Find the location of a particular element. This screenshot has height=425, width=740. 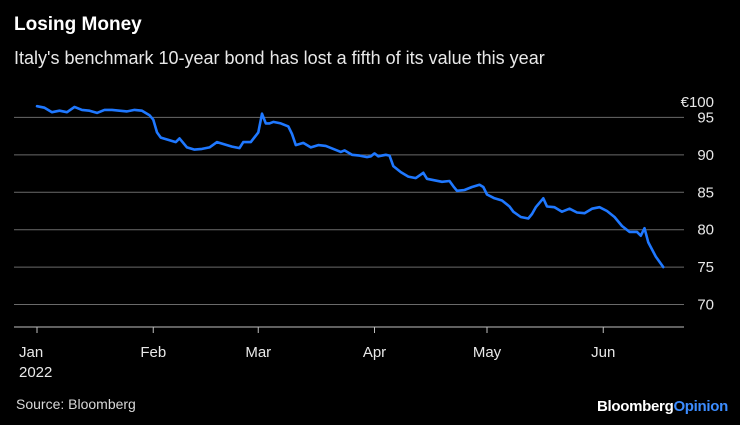

brand-logo: BloombergOpinion is located at coordinates (662, 406).